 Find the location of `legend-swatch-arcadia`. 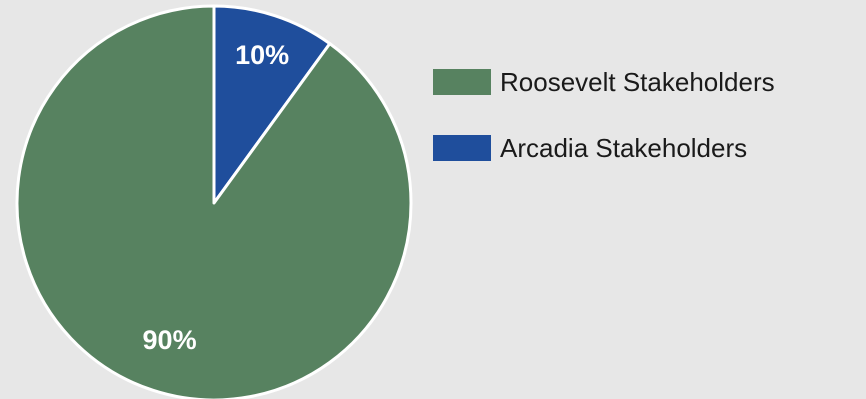

legend-swatch-arcadia is located at coordinates (462, 148).